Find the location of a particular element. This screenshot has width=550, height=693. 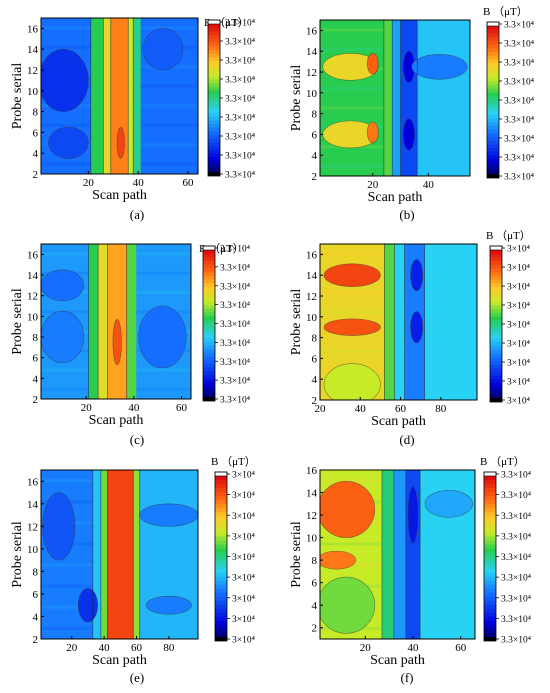

y-tick-label: 10 is located at coordinates (33, 92).